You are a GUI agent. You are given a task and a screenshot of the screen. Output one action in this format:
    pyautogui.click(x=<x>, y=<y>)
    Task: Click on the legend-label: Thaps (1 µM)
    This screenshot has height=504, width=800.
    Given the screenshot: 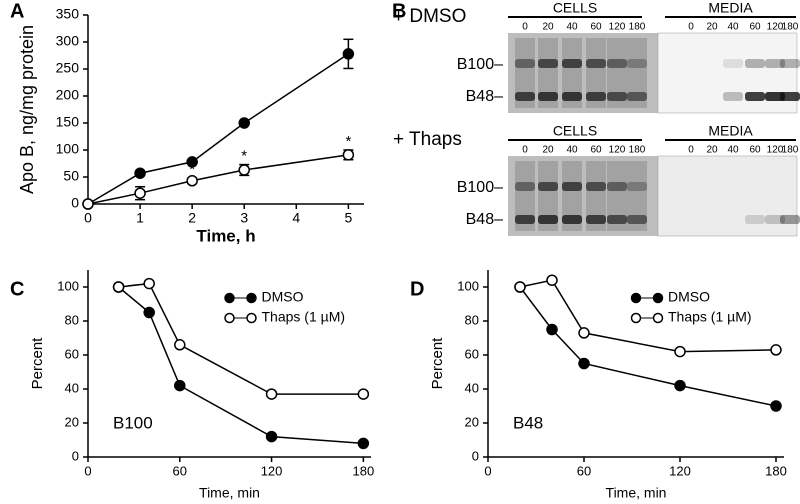 What is the action you would take?
    pyautogui.click(x=304, y=317)
    